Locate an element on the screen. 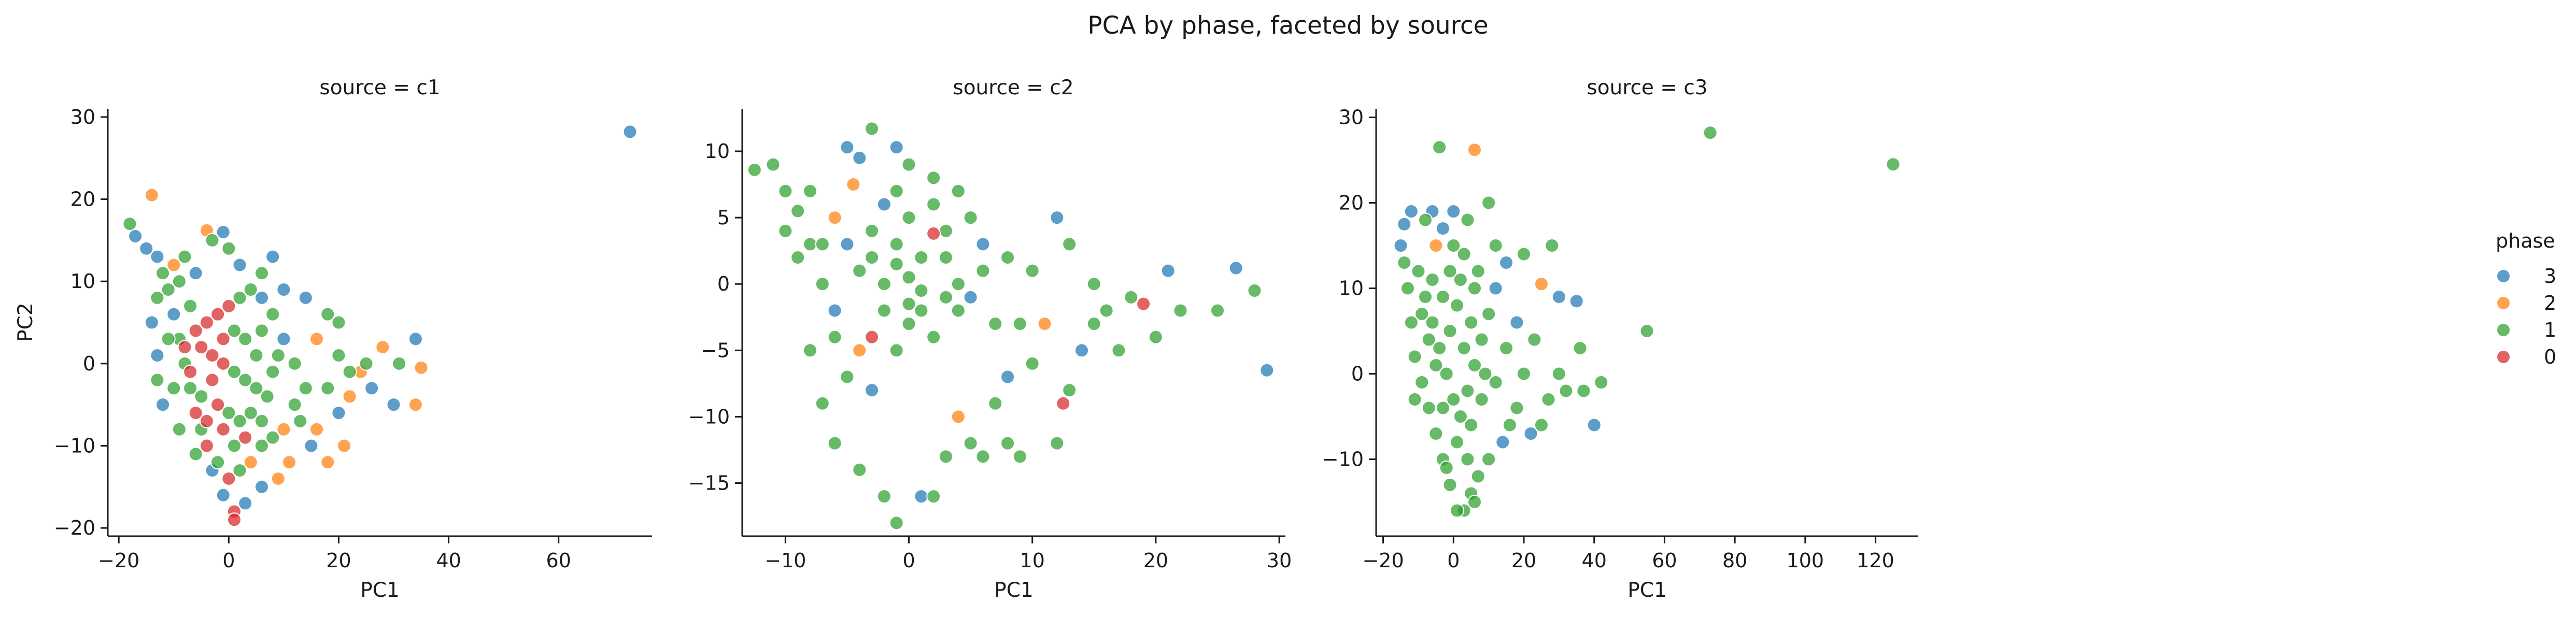  x-tick-label: 80 is located at coordinates (1734, 560).